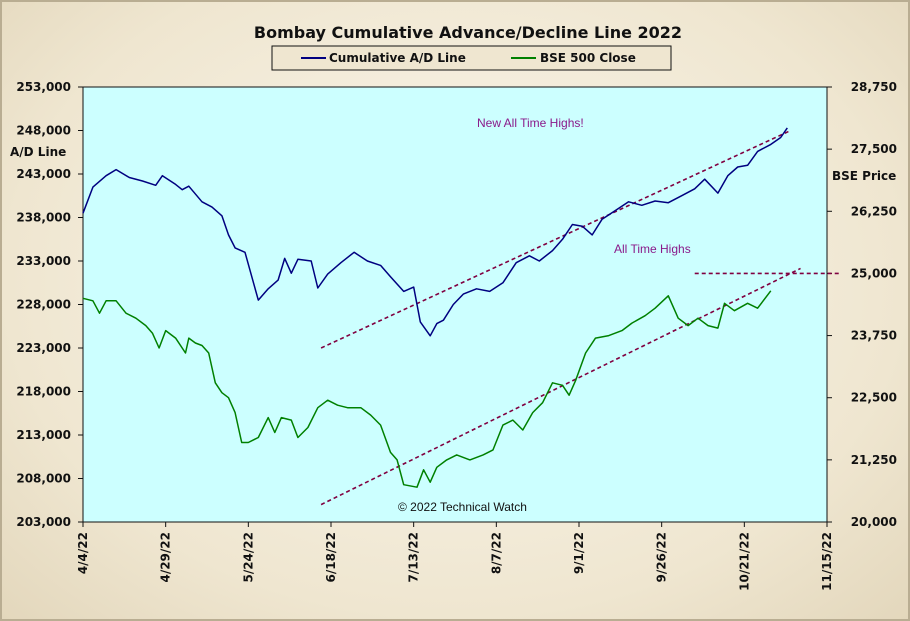 Image resolution: width=910 pixels, height=621 pixels. Describe the element at coordinates (827, 561) in the screenshot. I see `x-tick-label: 11/15/22` at that location.